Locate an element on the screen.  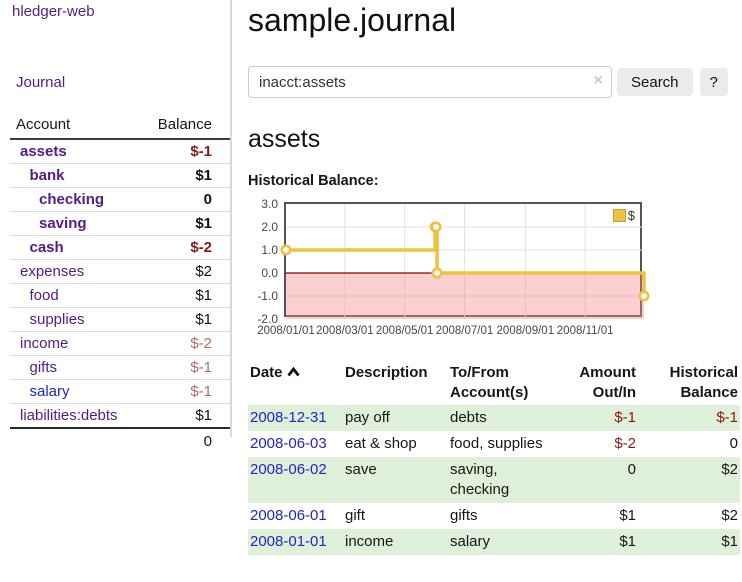
balance-column-header: Balance is located at coordinates (184, 126).